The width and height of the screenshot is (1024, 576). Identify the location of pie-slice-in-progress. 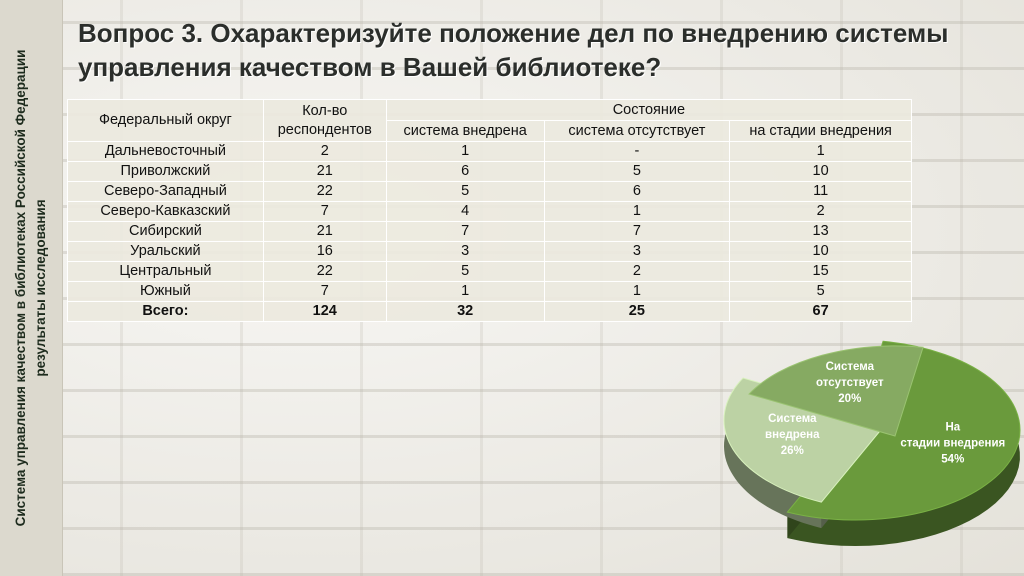
(903, 430).